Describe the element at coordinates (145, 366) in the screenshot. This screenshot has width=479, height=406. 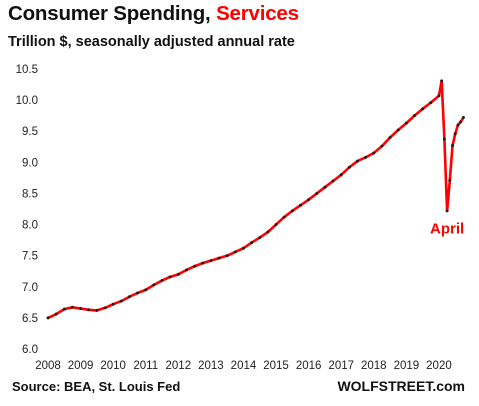
I see `x-tick-label: 2011` at that location.